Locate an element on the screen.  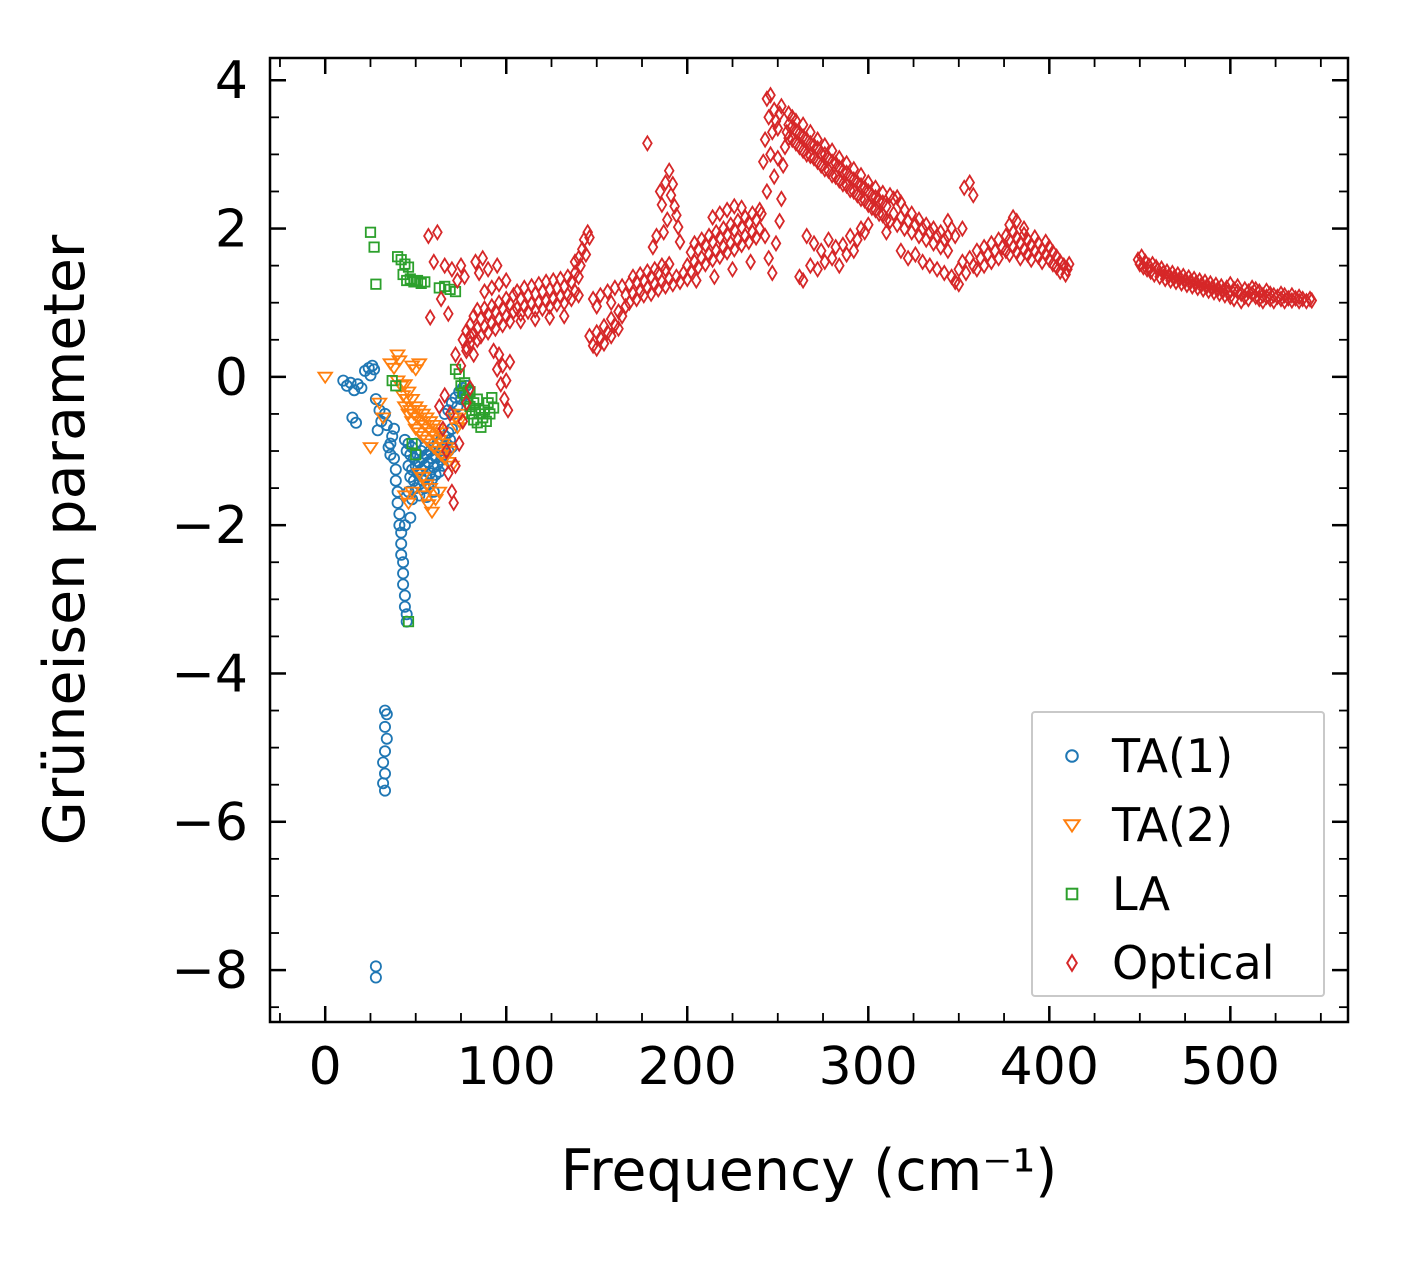
legend-item-la: LA is located at coordinates (1118, 894).